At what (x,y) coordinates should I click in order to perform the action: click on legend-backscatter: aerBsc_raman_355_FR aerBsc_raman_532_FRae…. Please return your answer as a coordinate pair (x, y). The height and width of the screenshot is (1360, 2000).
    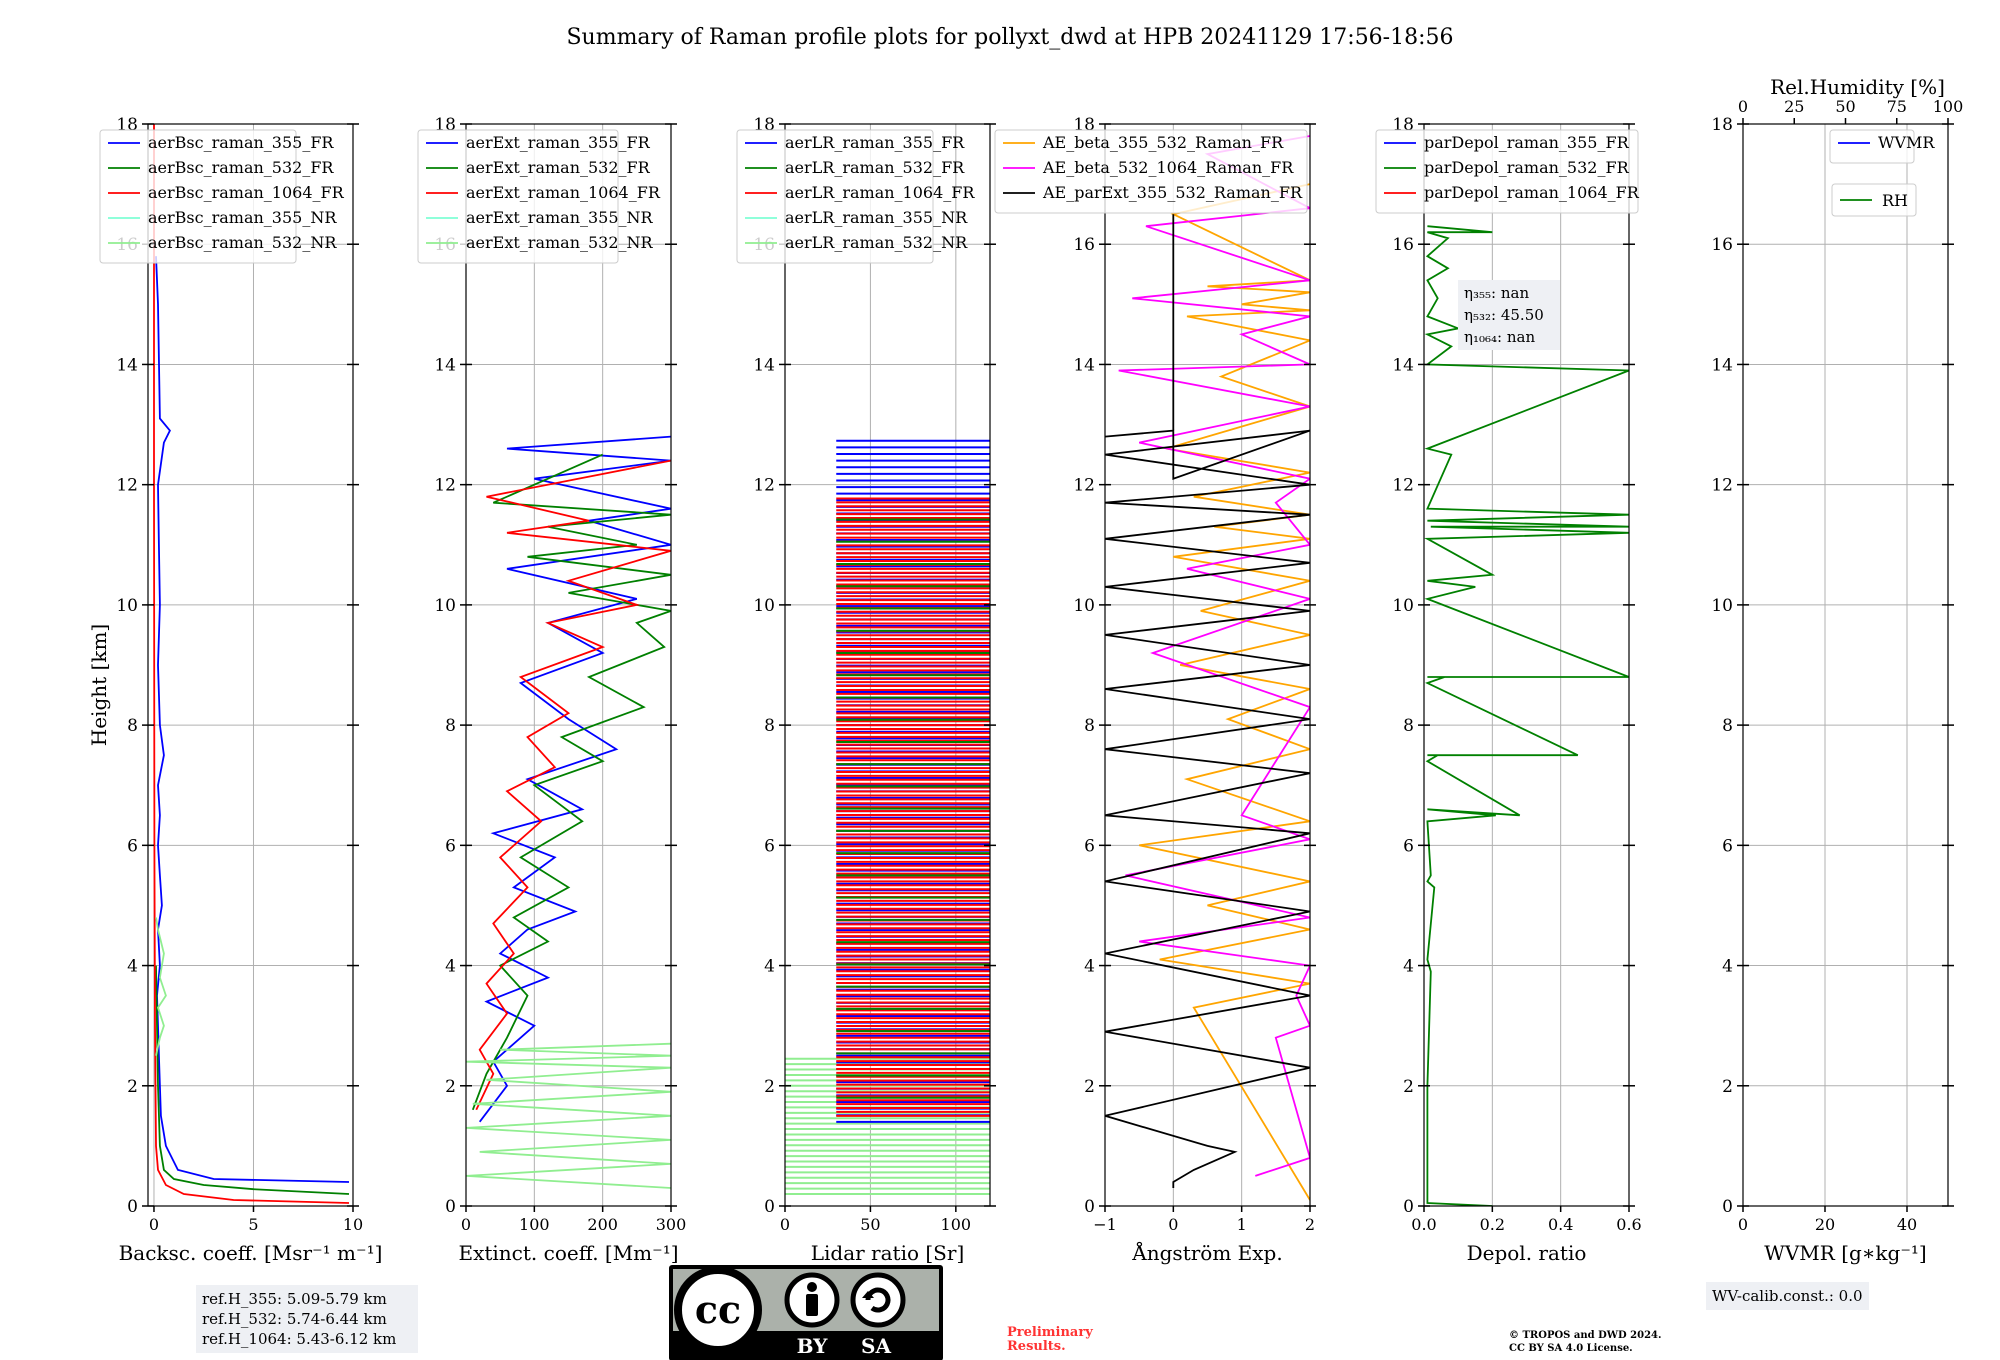
    Looking at the image, I should click on (222, 196).